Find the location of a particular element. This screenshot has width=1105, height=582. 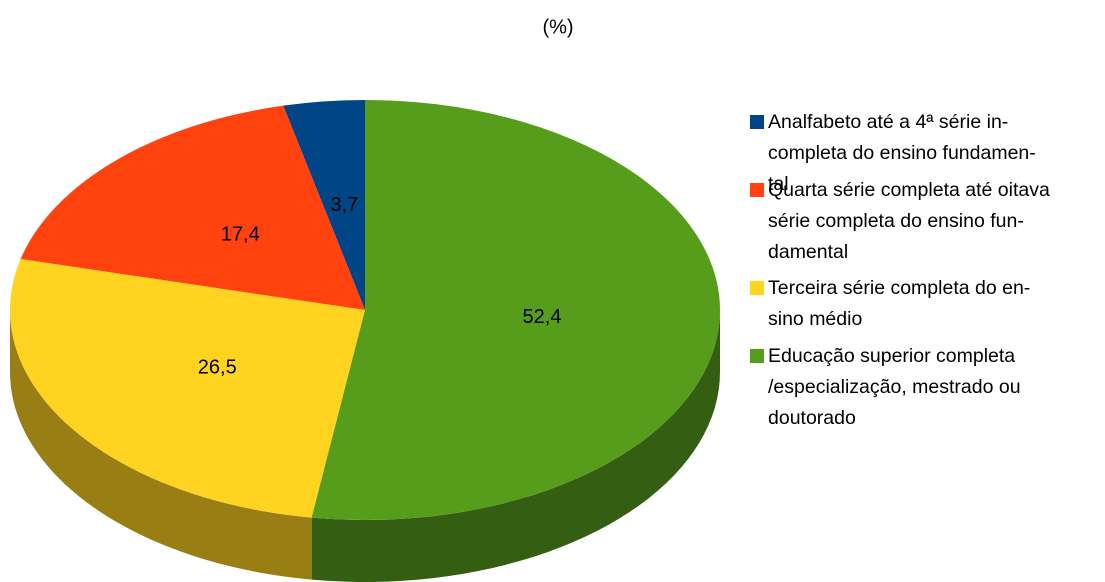

data-label: 26,5 is located at coordinates (217, 367).